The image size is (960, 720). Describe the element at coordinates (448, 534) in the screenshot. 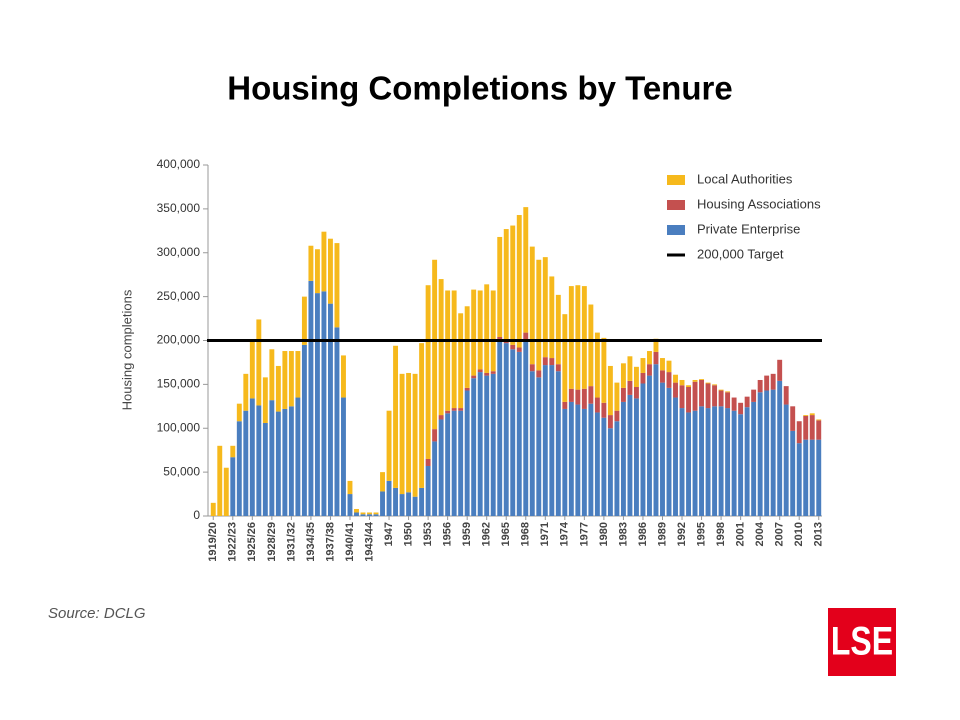

I see `x-tick-label: 1956` at that location.